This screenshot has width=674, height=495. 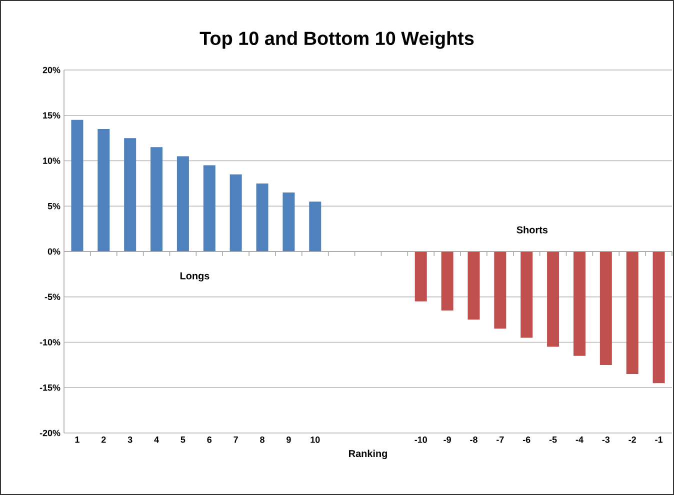 What do you see at coordinates (420, 439) in the screenshot?
I see `x-tick-label: -10` at bounding box center [420, 439].